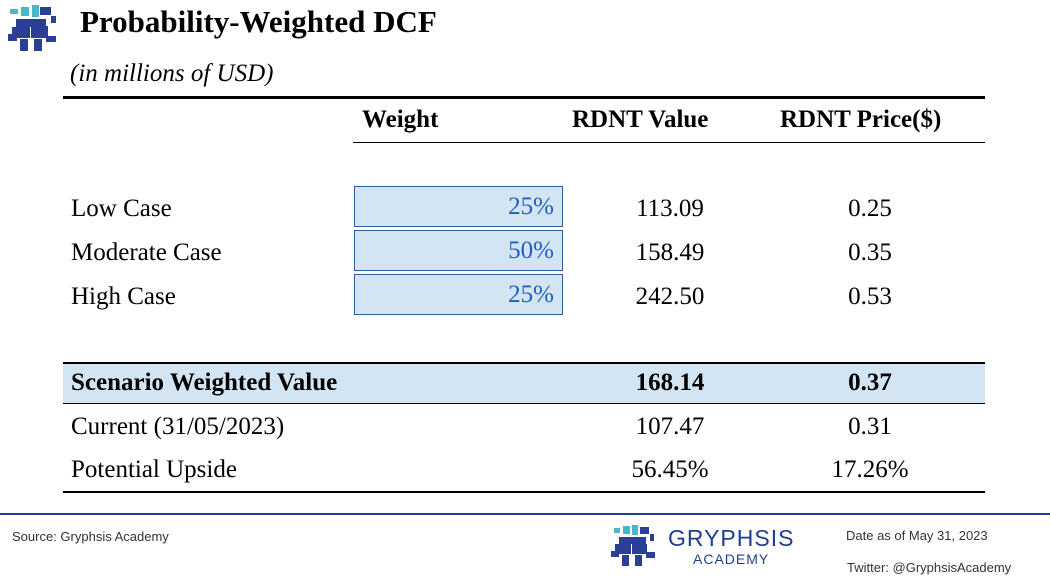 Image resolution: width=1050 pixels, height=581 pixels. What do you see at coordinates (670, 296) in the screenshot?
I see `high-case-rdnt-value: 242.50` at bounding box center [670, 296].